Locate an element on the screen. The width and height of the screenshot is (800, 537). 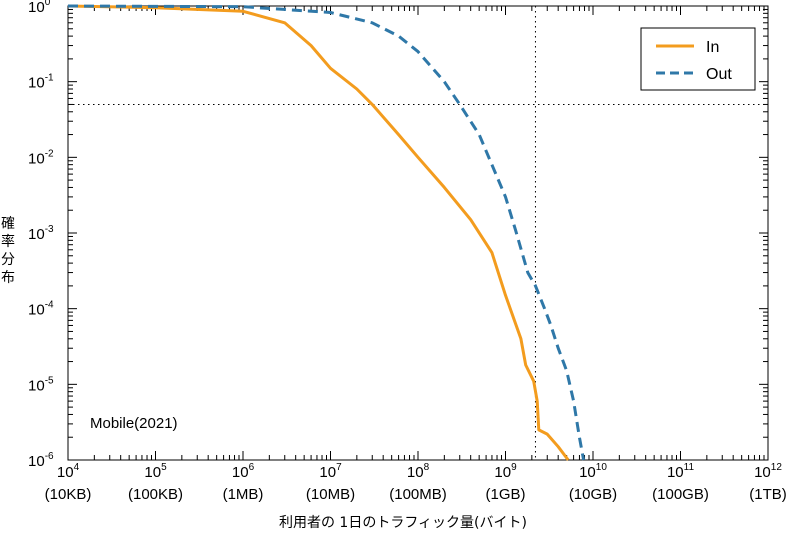
x-tick-label: 10⁹ is located at coordinates (505, 471).